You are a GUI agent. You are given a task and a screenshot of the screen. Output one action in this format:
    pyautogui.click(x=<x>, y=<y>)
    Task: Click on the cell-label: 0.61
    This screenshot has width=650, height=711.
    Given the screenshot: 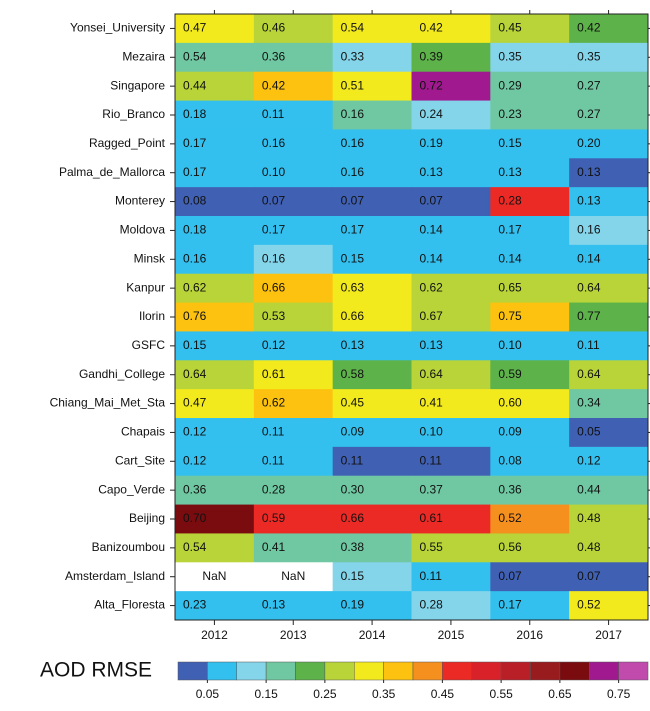 What is the action you would take?
    pyautogui.click(x=432, y=518)
    